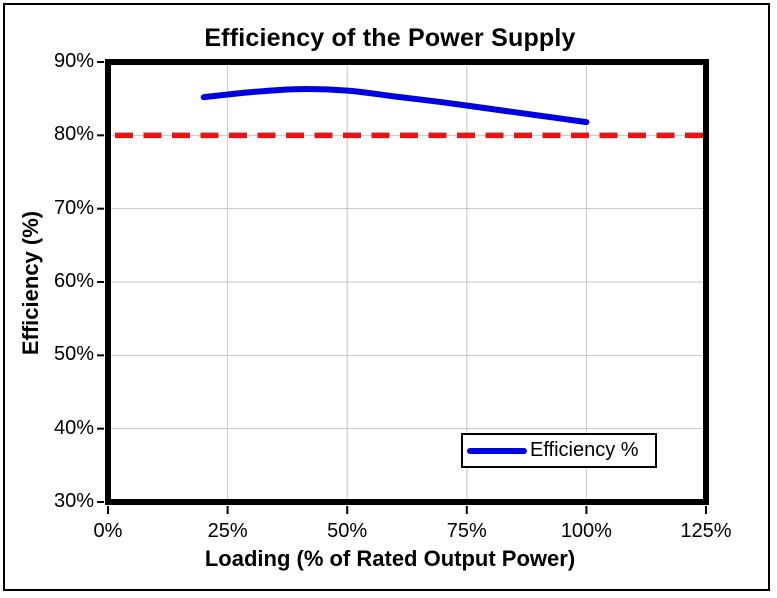  What do you see at coordinates (73, 354) in the screenshot?
I see `y-tick-label: 50%` at bounding box center [73, 354].